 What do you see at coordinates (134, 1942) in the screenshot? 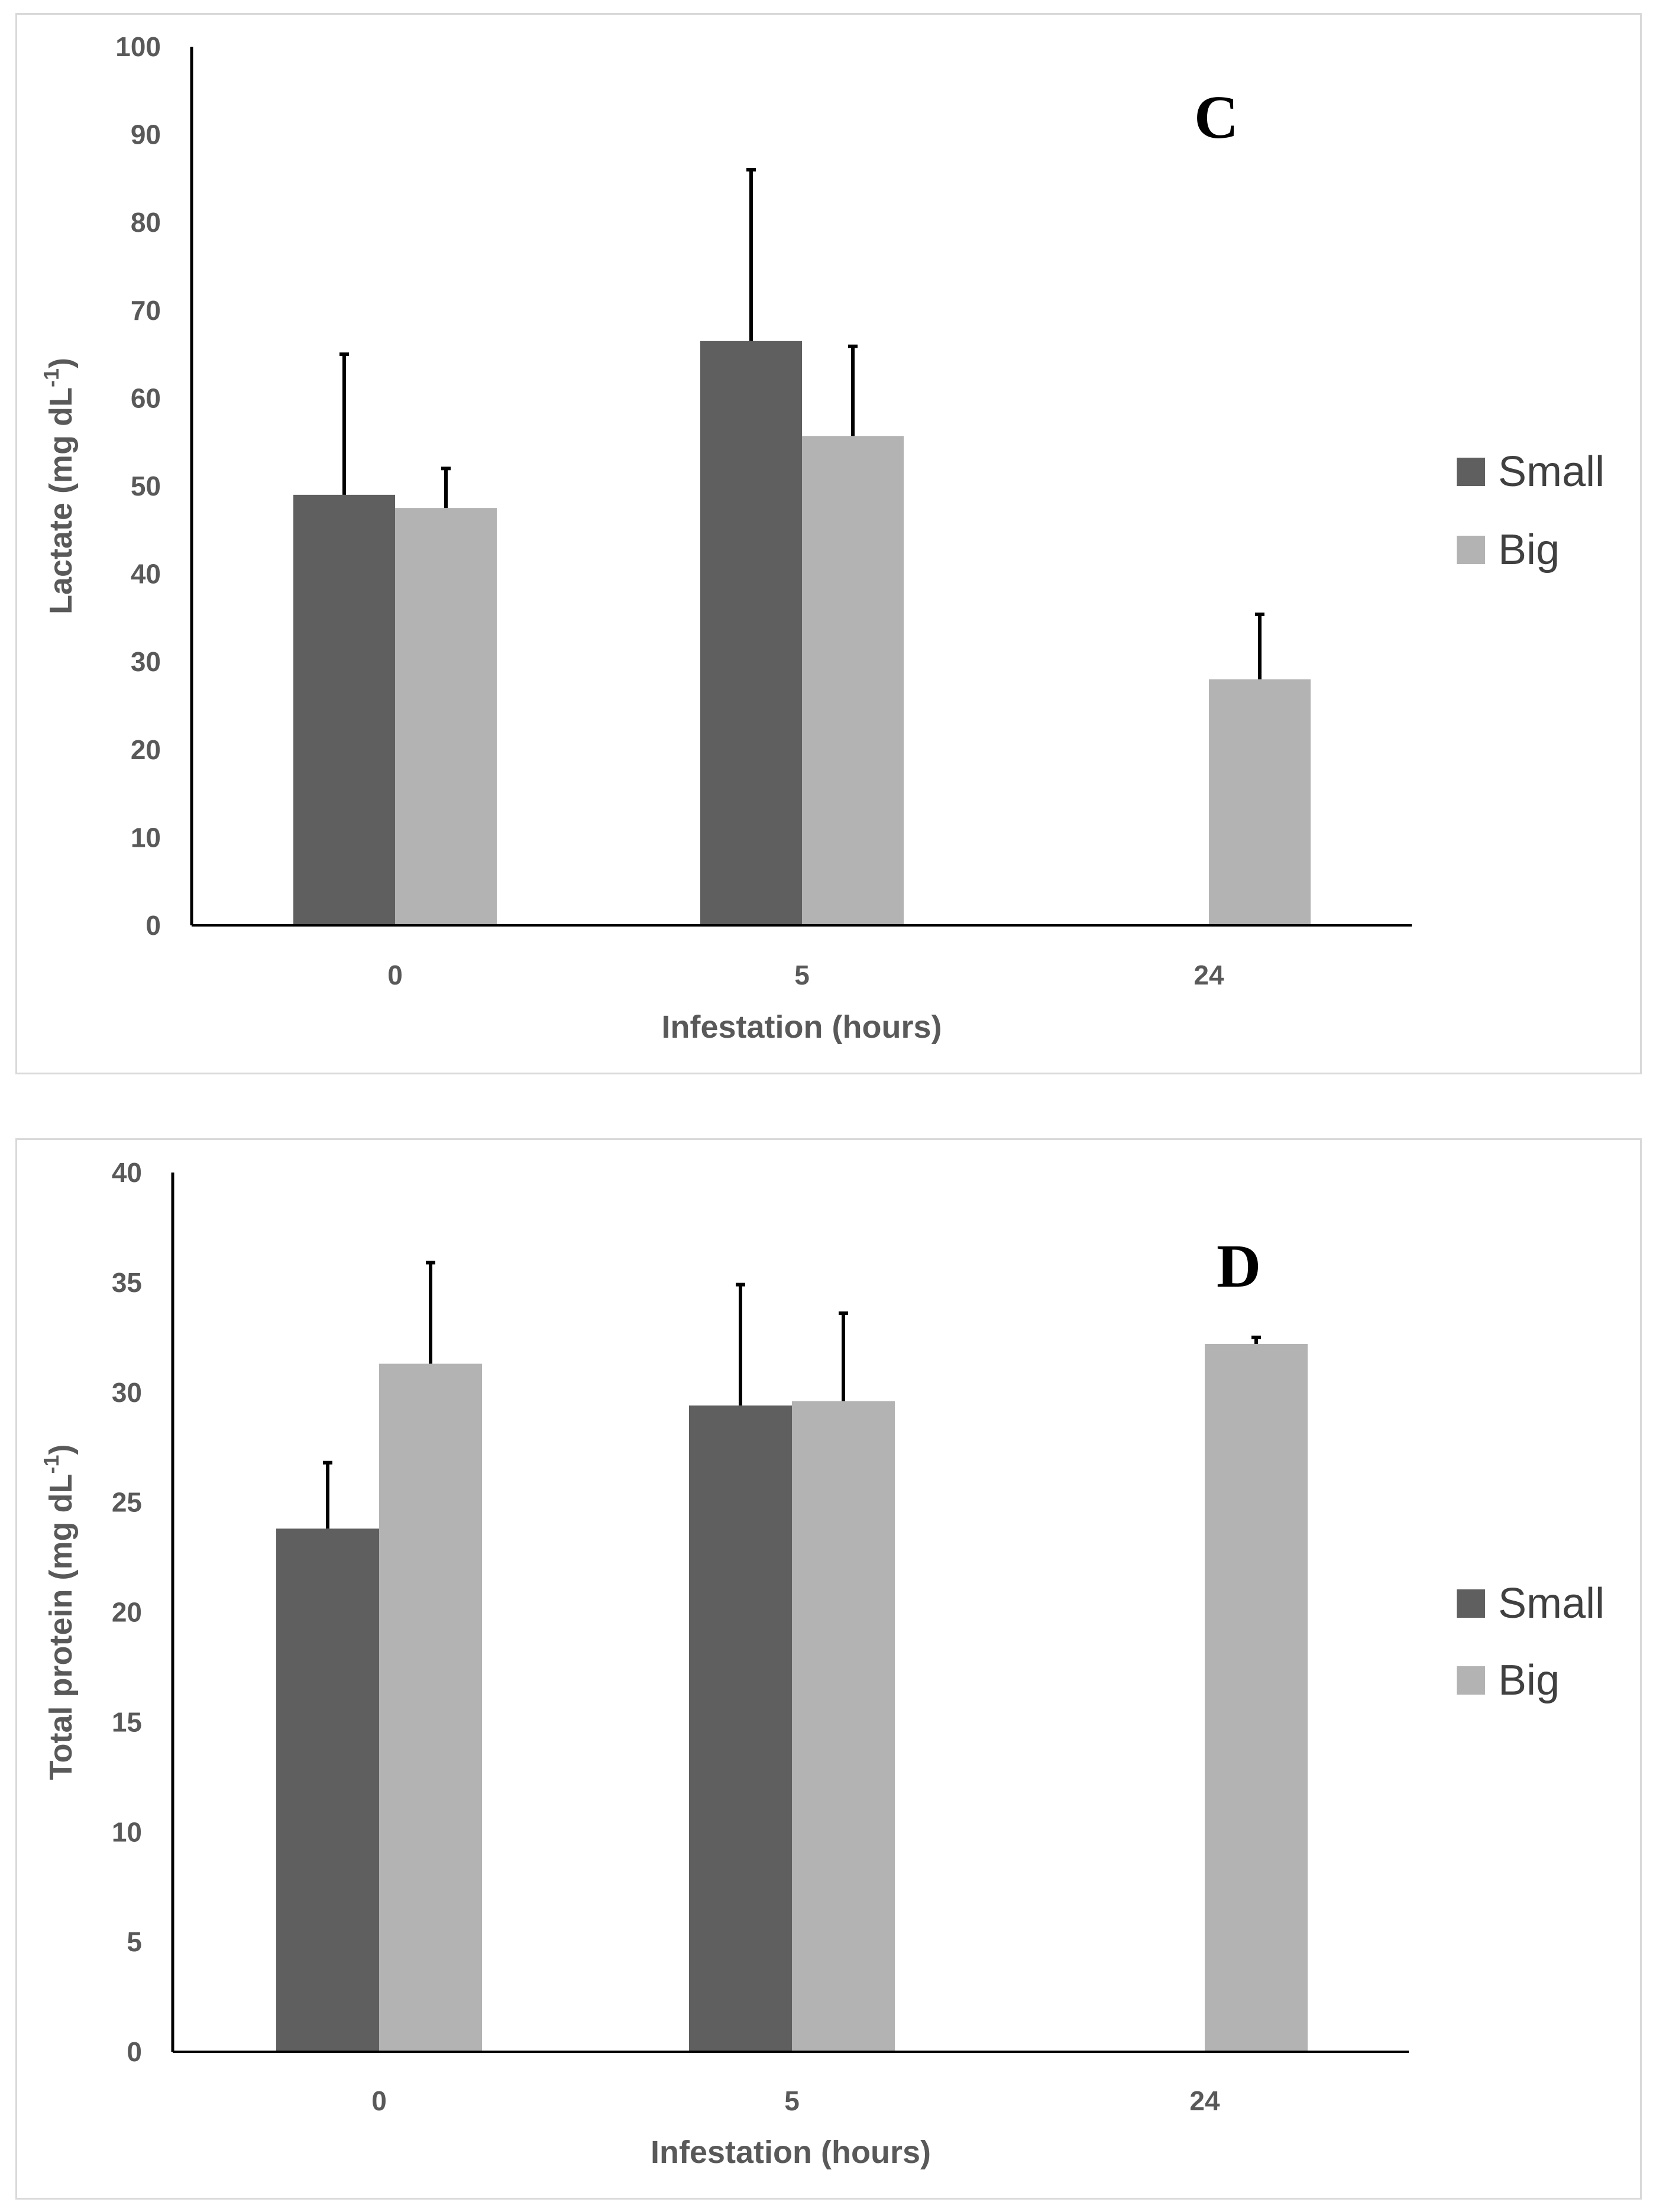
I see `y-tick-label: 5` at bounding box center [134, 1942].